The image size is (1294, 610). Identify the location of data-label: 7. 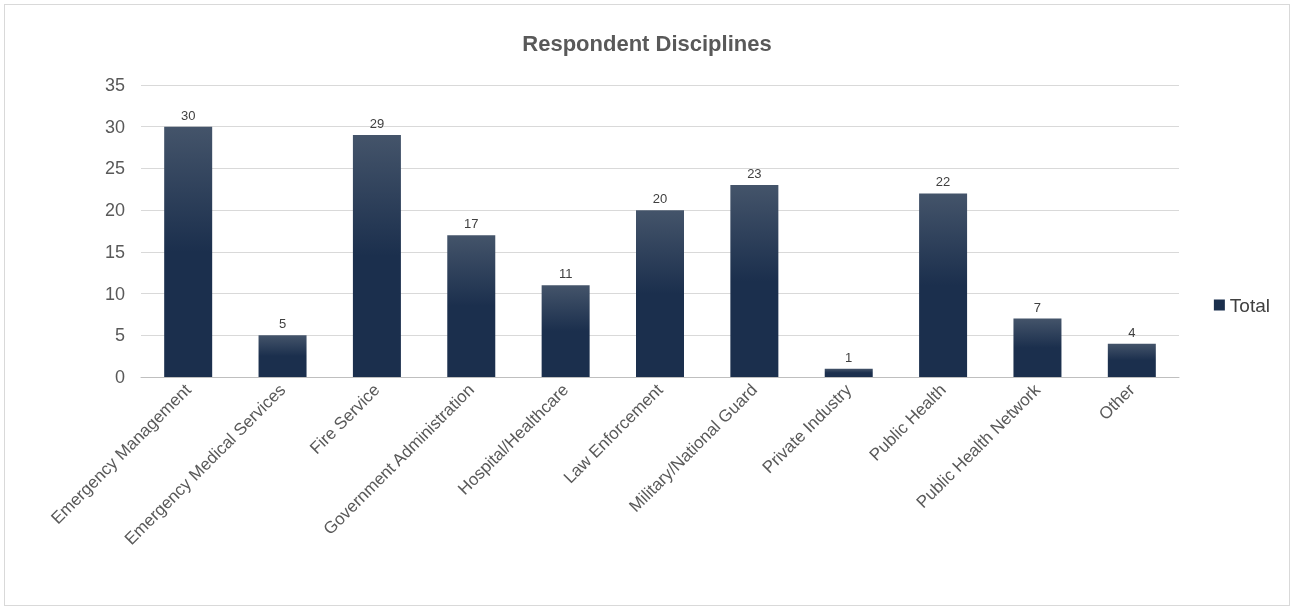
(1037, 307).